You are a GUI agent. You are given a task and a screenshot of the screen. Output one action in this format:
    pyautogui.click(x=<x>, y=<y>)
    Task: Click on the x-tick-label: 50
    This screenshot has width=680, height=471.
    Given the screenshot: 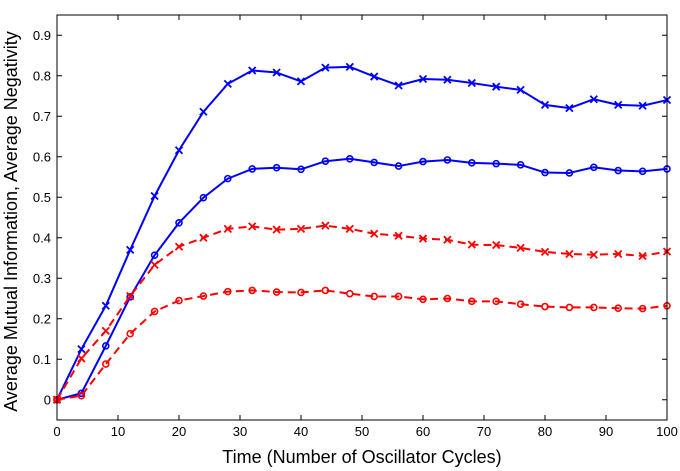 What is the action you would take?
    pyautogui.click(x=362, y=431)
    